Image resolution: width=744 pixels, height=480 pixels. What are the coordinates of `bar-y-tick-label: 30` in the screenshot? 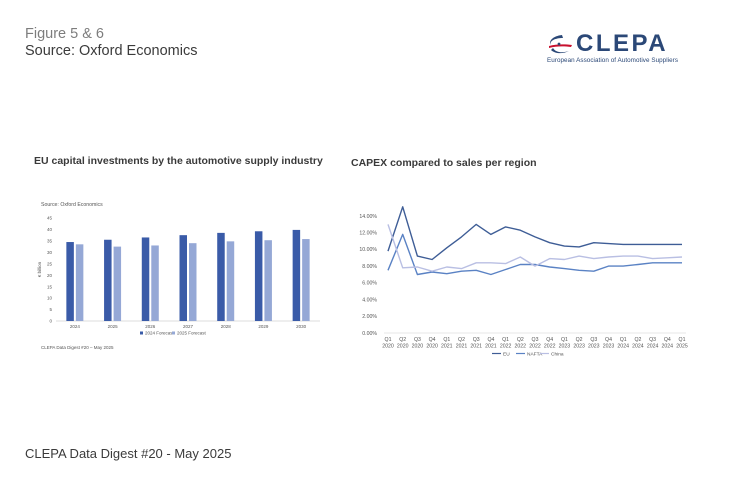 It's located at (50, 252).